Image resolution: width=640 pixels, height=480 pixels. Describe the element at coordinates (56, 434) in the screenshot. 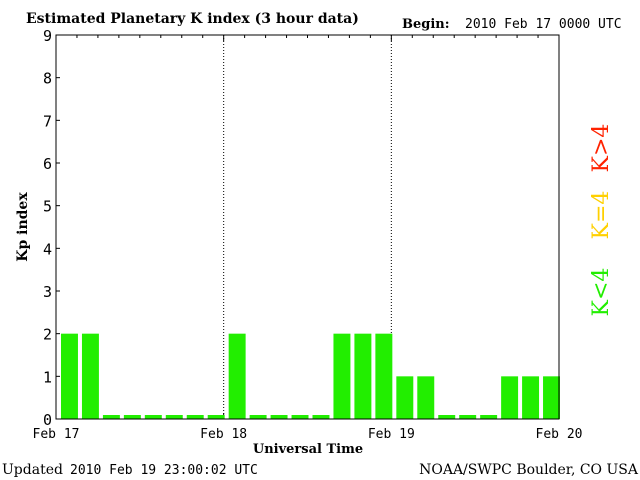

I see `x-tick-label: Feb 17` at that location.